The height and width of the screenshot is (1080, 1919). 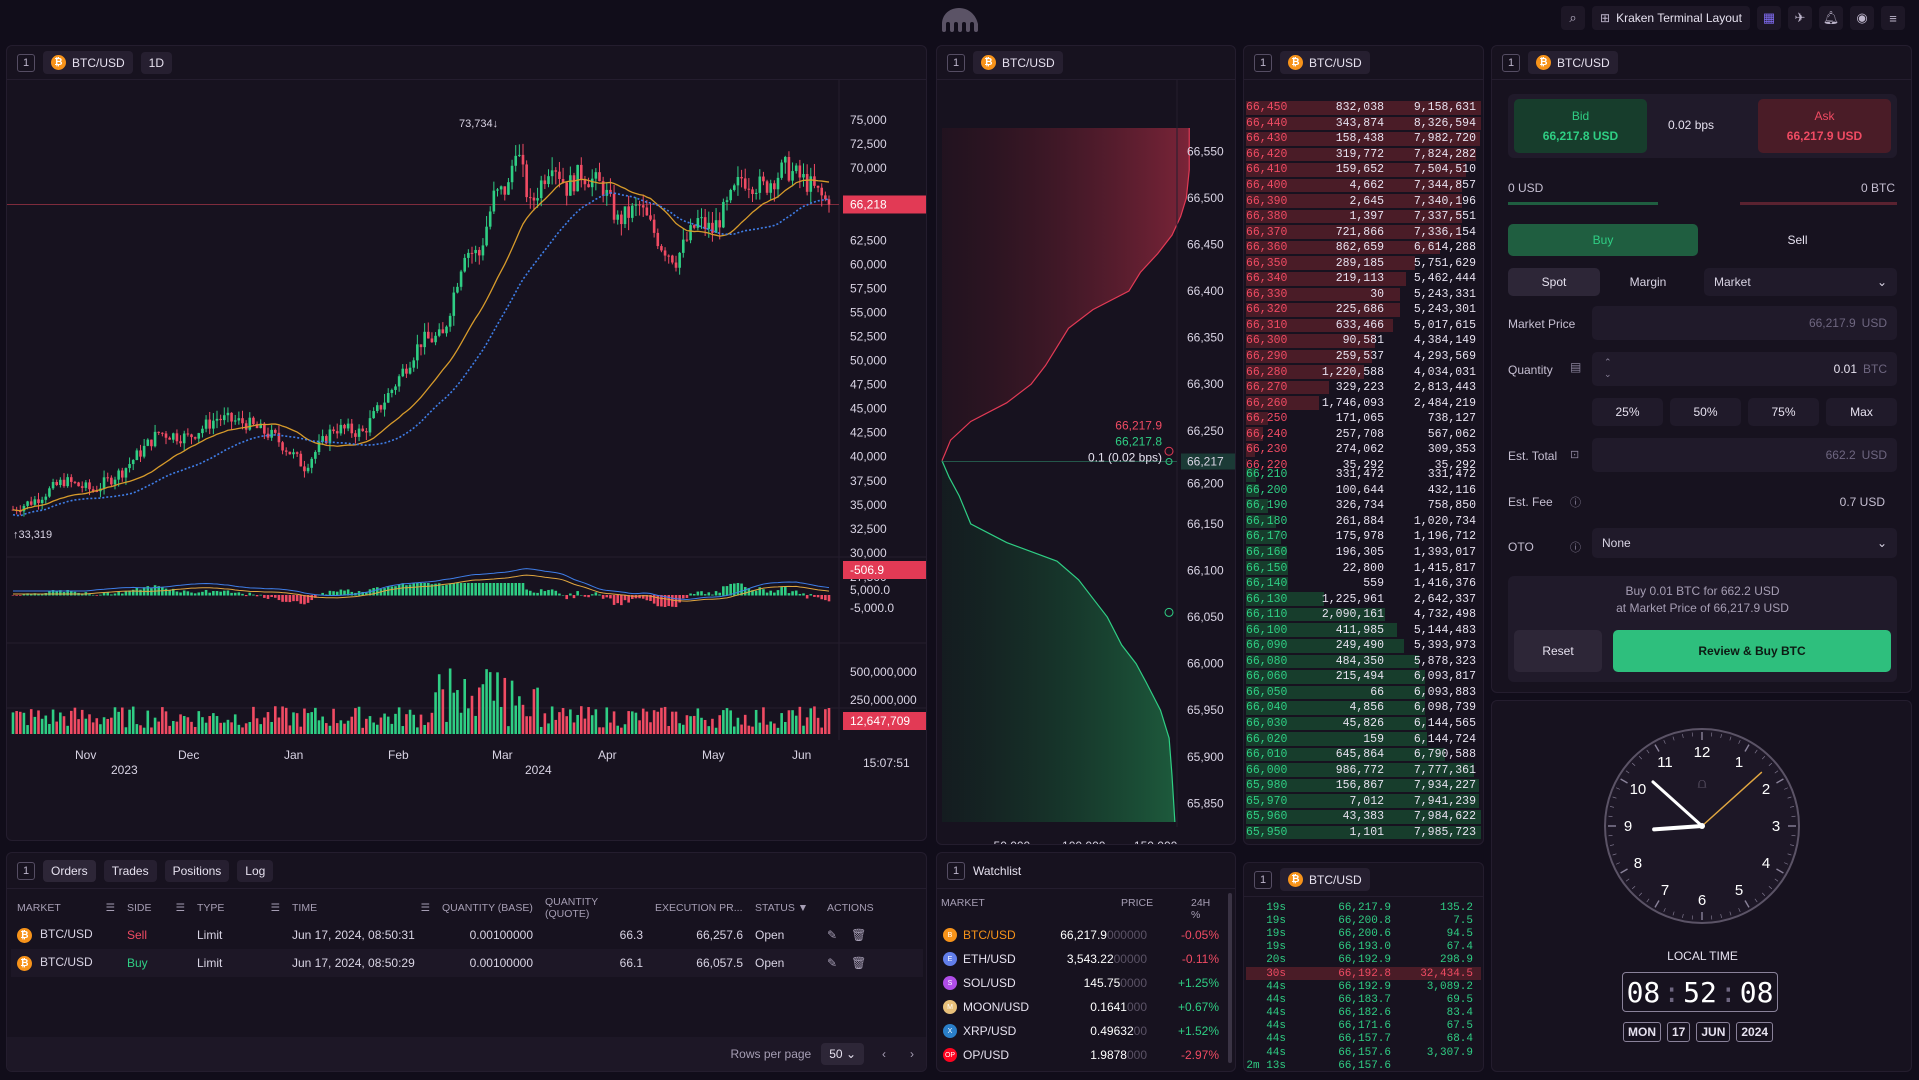 I want to click on ask-row: 66,430 158,438 7,982,720, so click(x=1363, y=139).